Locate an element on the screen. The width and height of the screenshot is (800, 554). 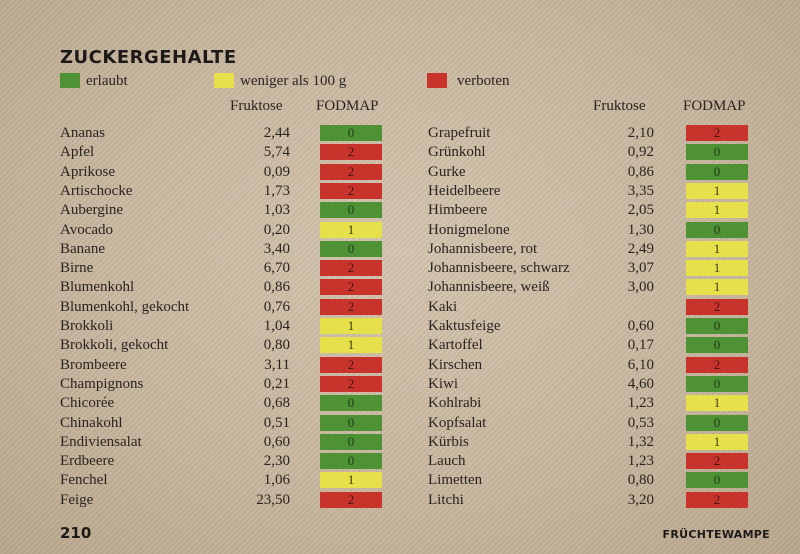
fructose-value: 0,53 is located at coordinates (640, 422).